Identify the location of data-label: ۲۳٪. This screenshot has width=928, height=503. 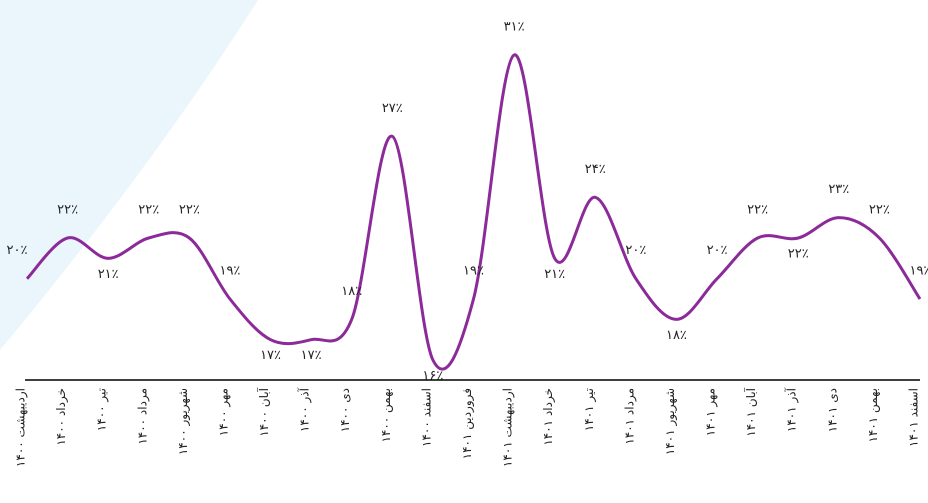
(838, 189).